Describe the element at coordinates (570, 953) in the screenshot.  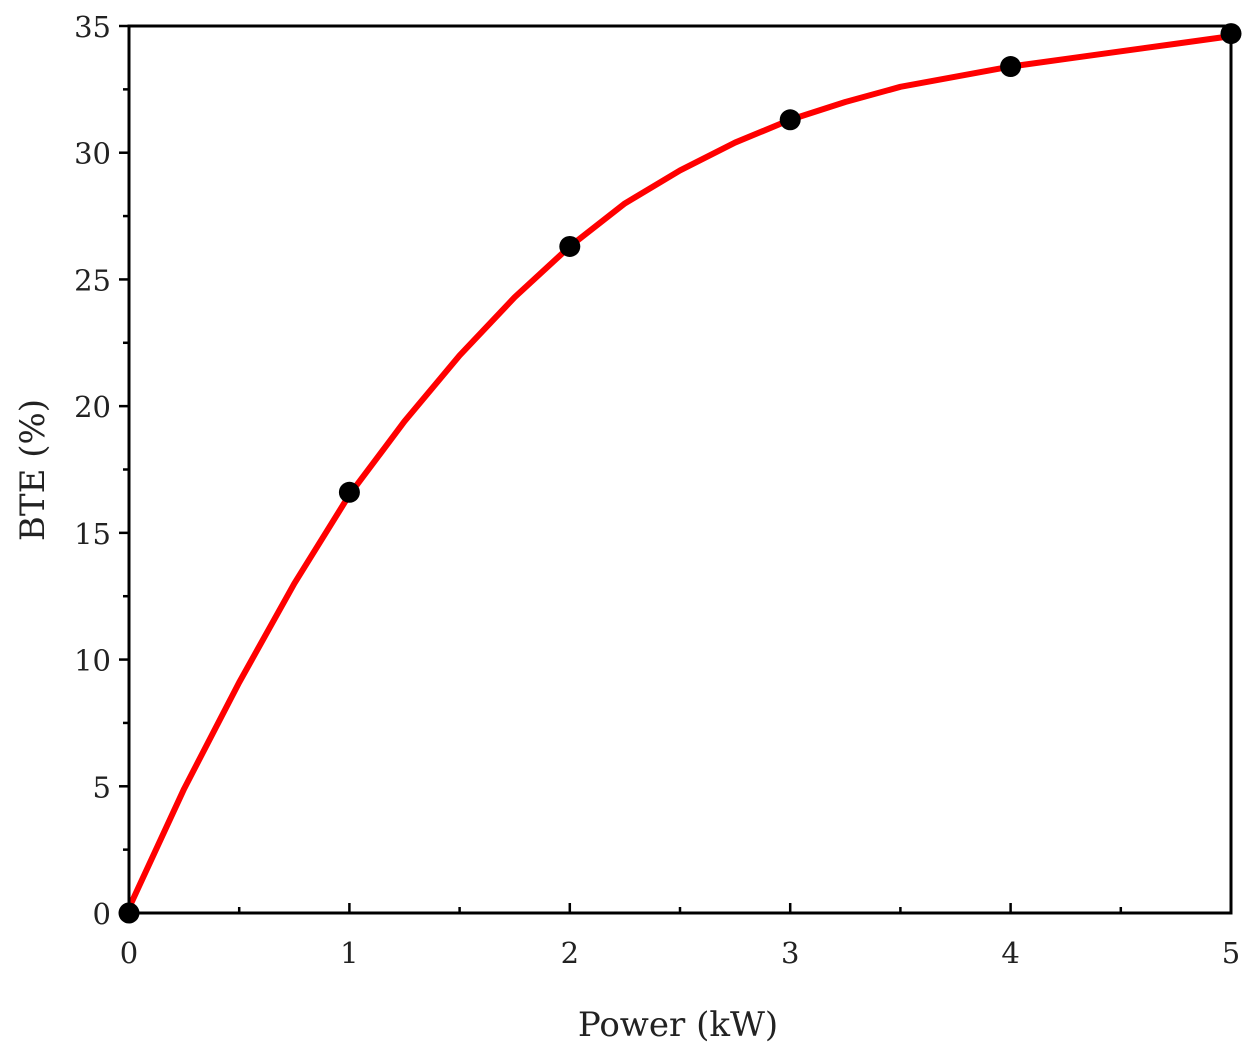
I see `x-tick-label: 2` at that location.